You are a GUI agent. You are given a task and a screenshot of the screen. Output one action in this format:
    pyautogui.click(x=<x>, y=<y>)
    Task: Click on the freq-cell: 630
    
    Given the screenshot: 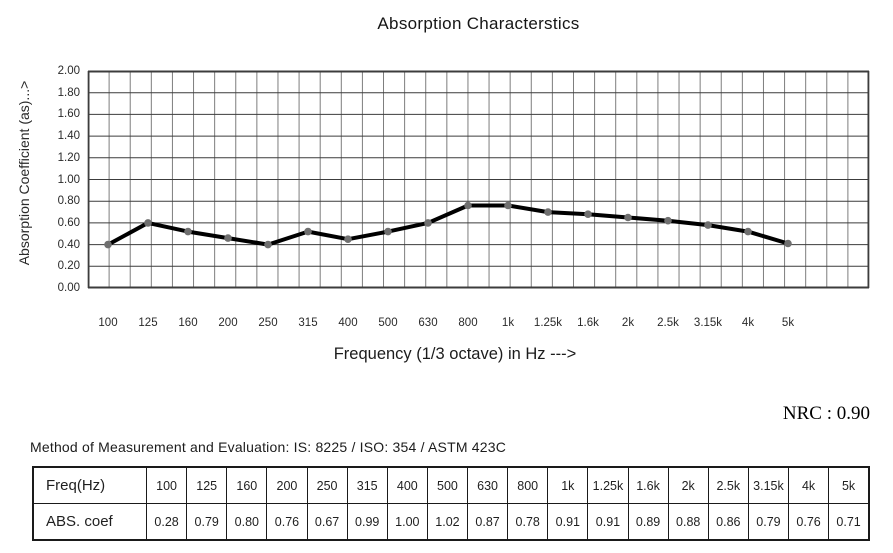 What is the action you would take?
    pyautogui.click(x=487, y=485)
    